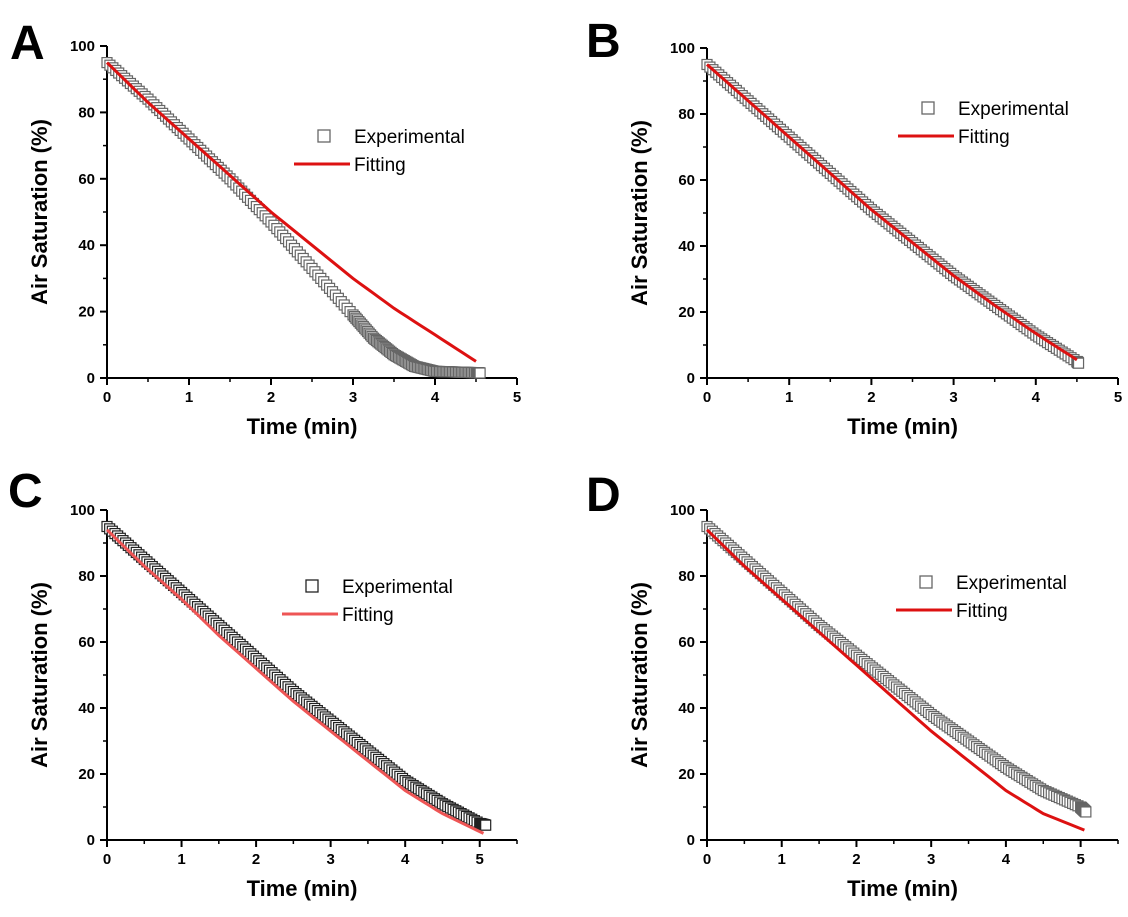 Image resolution: width=1128 pixels, height=917 pixels. Describe the element at coordinates (25, 491) in the screenshot. I see `panel-label-c: C` at that location.